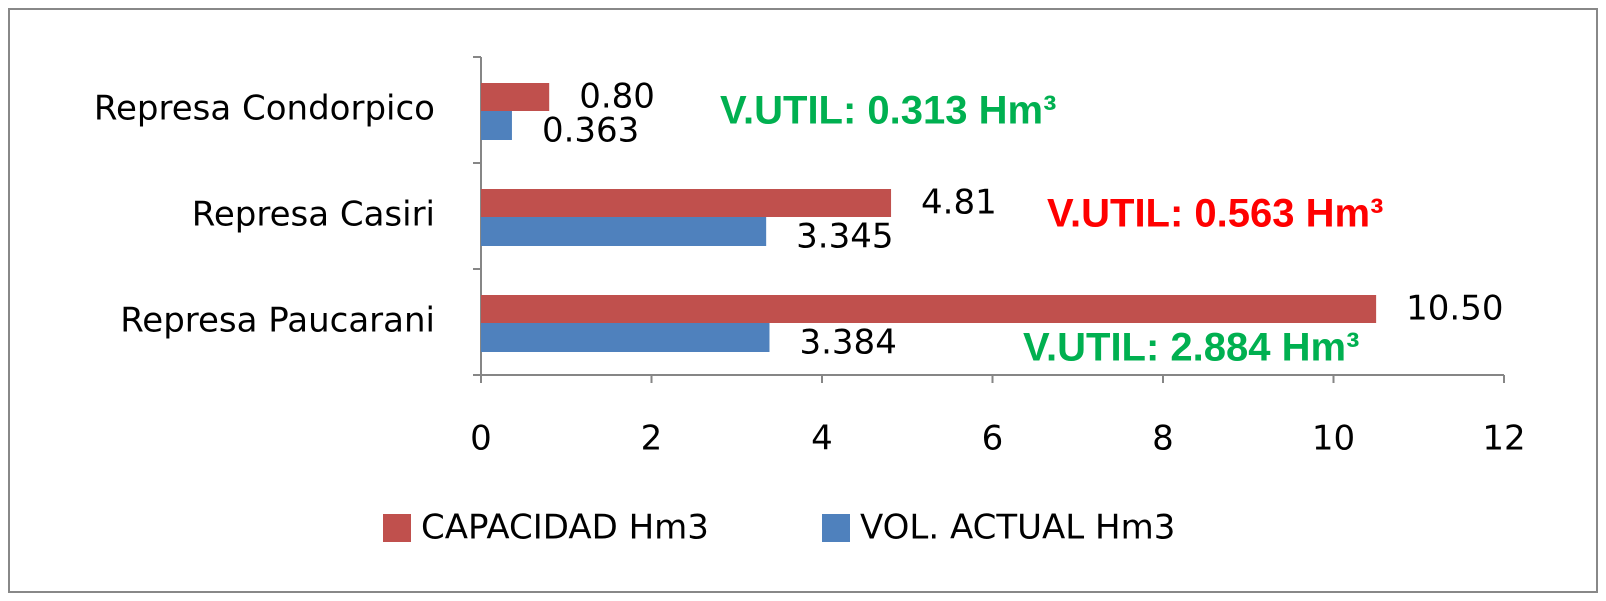 The height and width of the screenshot is (601, 1606). What do you see at coordinates (1017, 528) in the screenshot?
I see `legend-label: VOL. ACTUAL Hm3` at bounding box center [1017, 528].